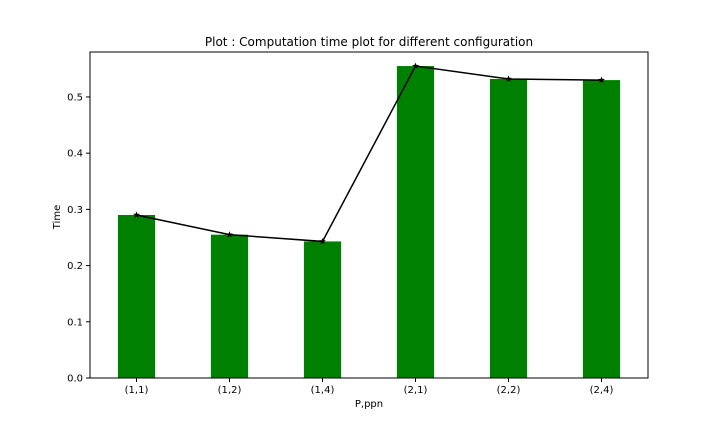 The width and height of the screenshot is (720, 432). What do you see at coordinates (323, 390) in the screenshot?
I see `x-tick-label: (1,4)` at bounding box center [323, 390].